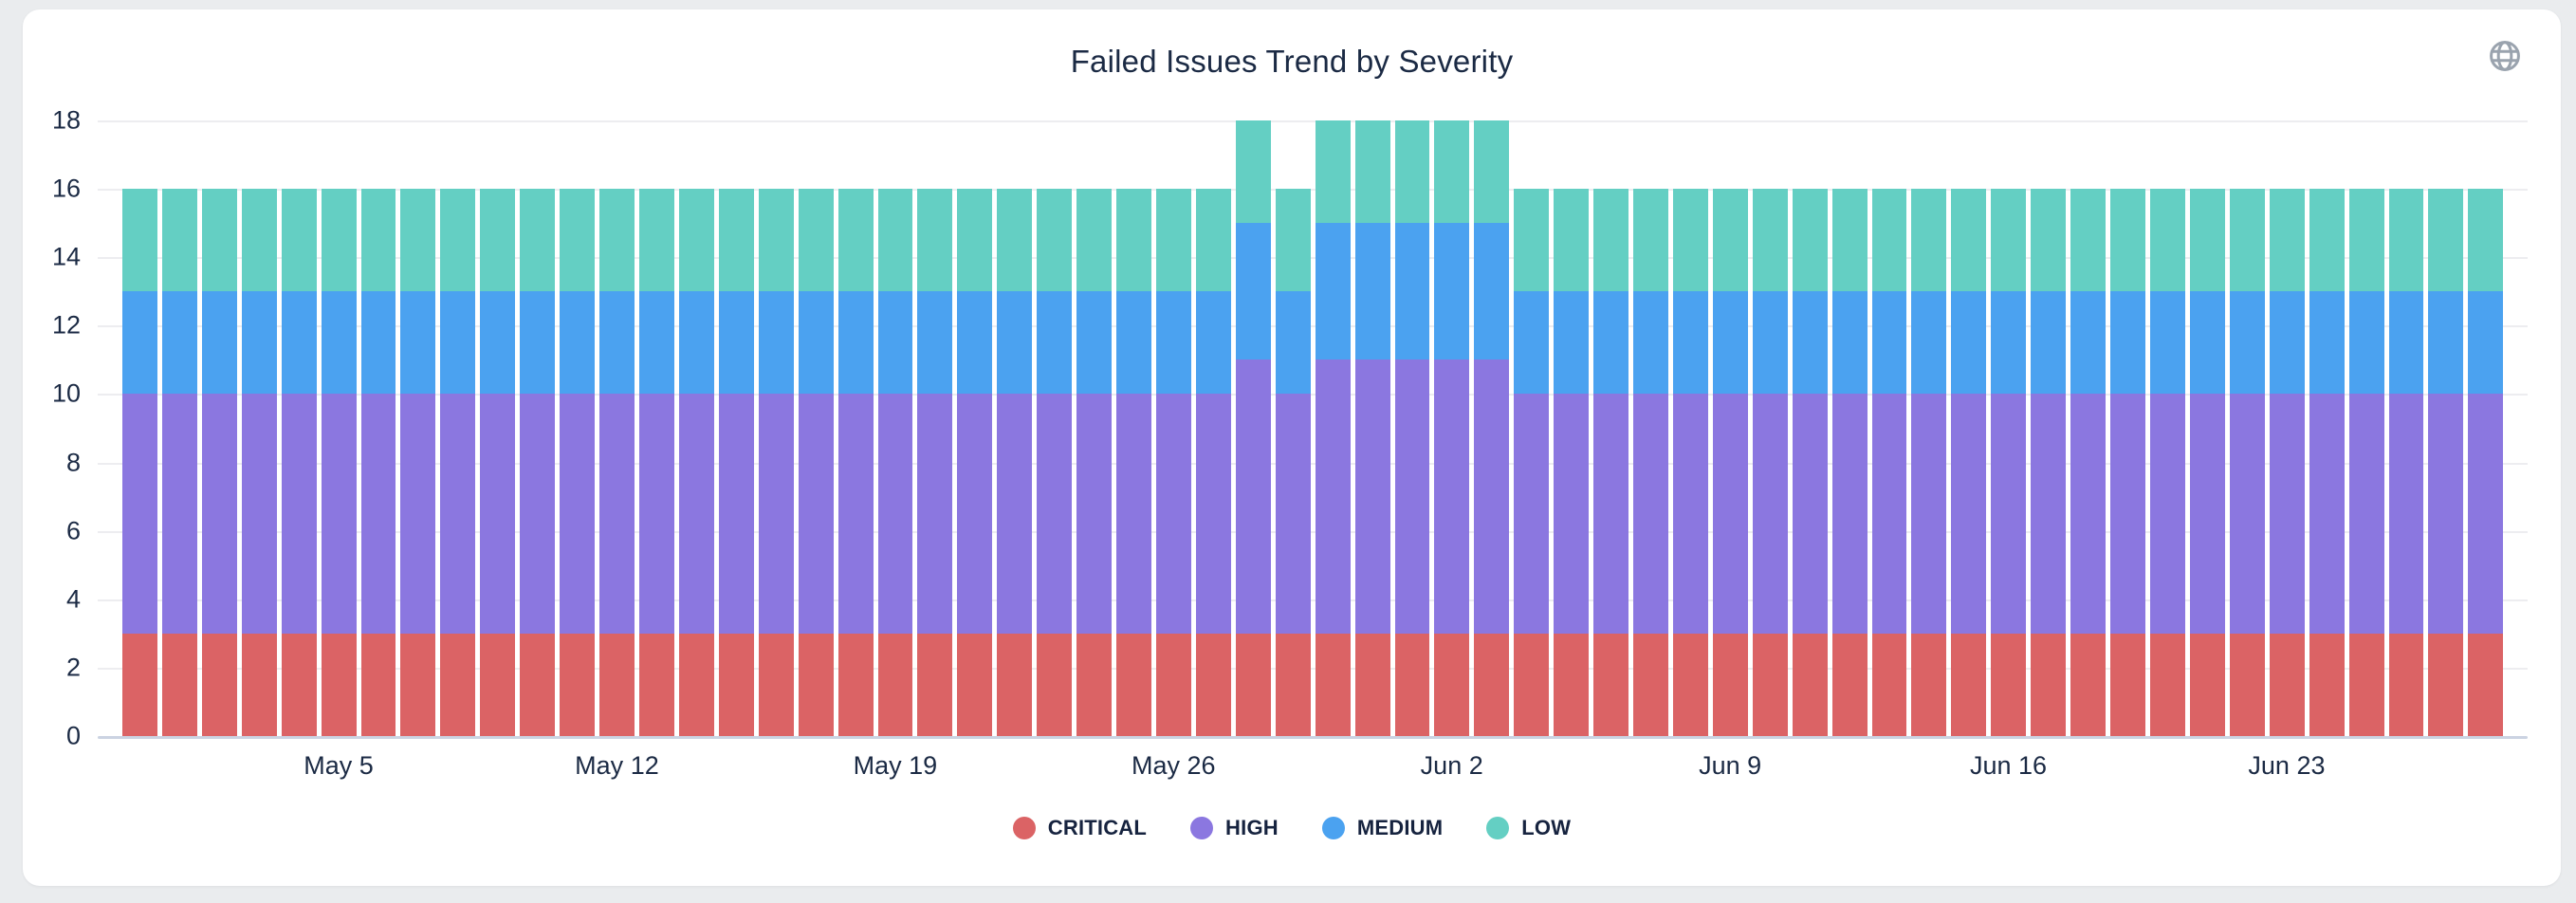 The width and height of the screenshot is (2576, 903). Describe the element at coordinates (1382, 828) in the screenshot. I see `legend-item-medium: MEDIUM` at that location.